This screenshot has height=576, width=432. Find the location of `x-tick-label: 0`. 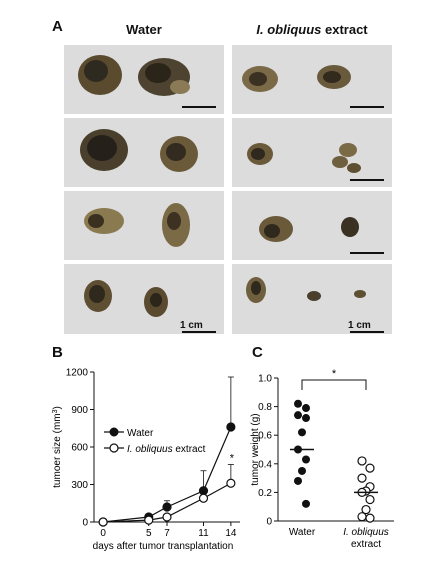

x-tick-label: 0 is located at coordinates (103, 533).